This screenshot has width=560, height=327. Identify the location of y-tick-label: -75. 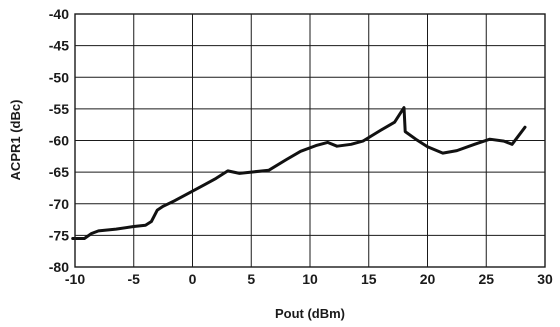
(59, 235).